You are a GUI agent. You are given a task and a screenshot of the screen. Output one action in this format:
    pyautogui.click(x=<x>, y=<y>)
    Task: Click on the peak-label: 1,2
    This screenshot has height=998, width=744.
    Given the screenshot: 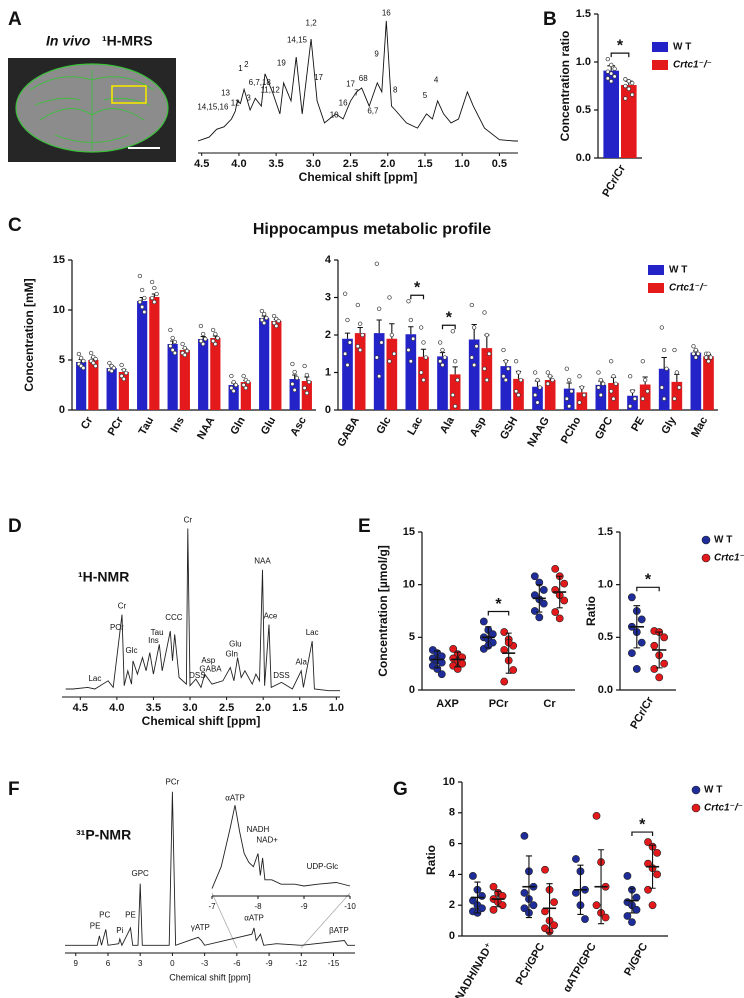 What is the action you would take?
    pyautogui.click(x=312, y=23)
    